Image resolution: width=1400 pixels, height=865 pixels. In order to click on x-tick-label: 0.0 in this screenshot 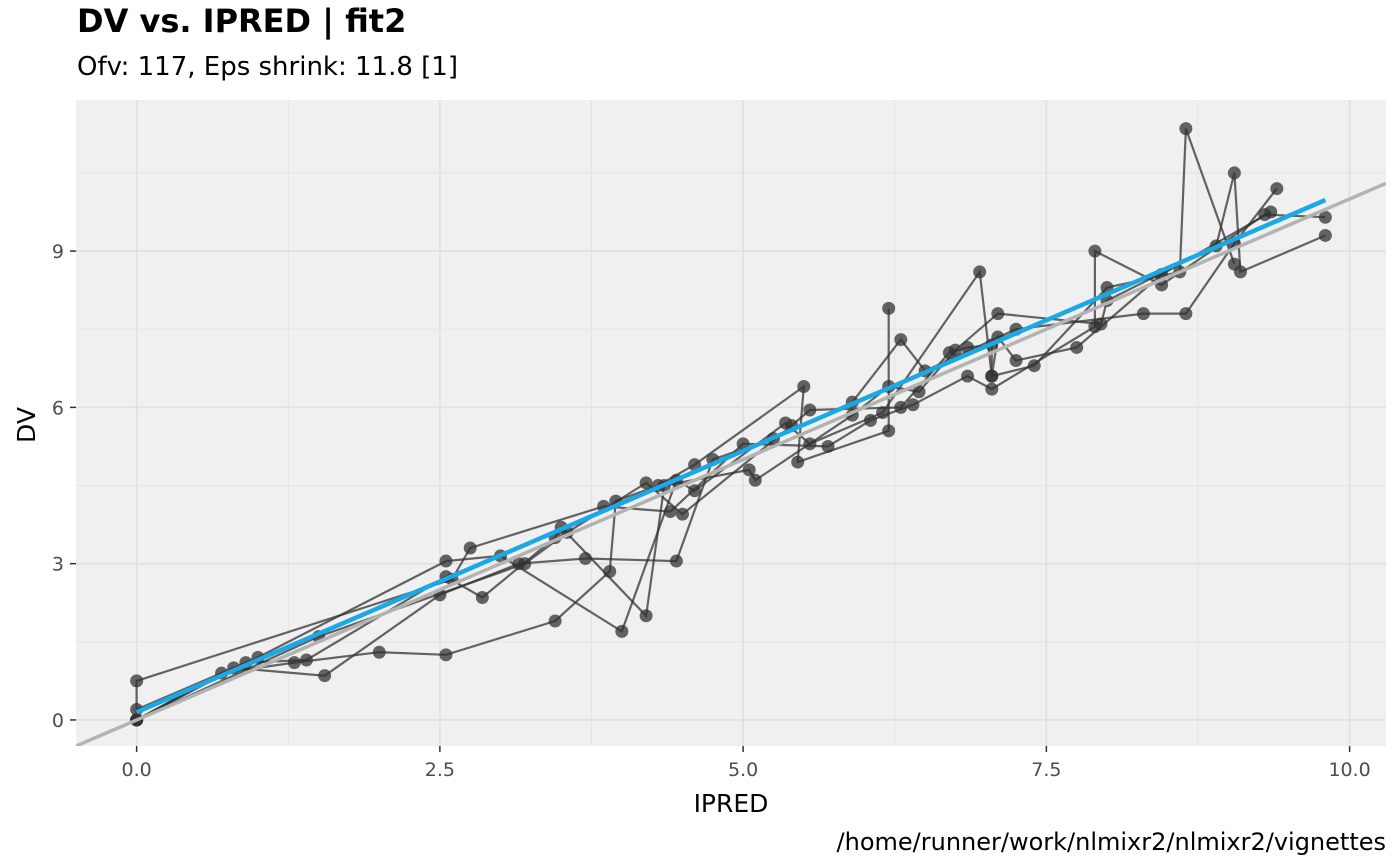, I will do `click(137, 770)`.